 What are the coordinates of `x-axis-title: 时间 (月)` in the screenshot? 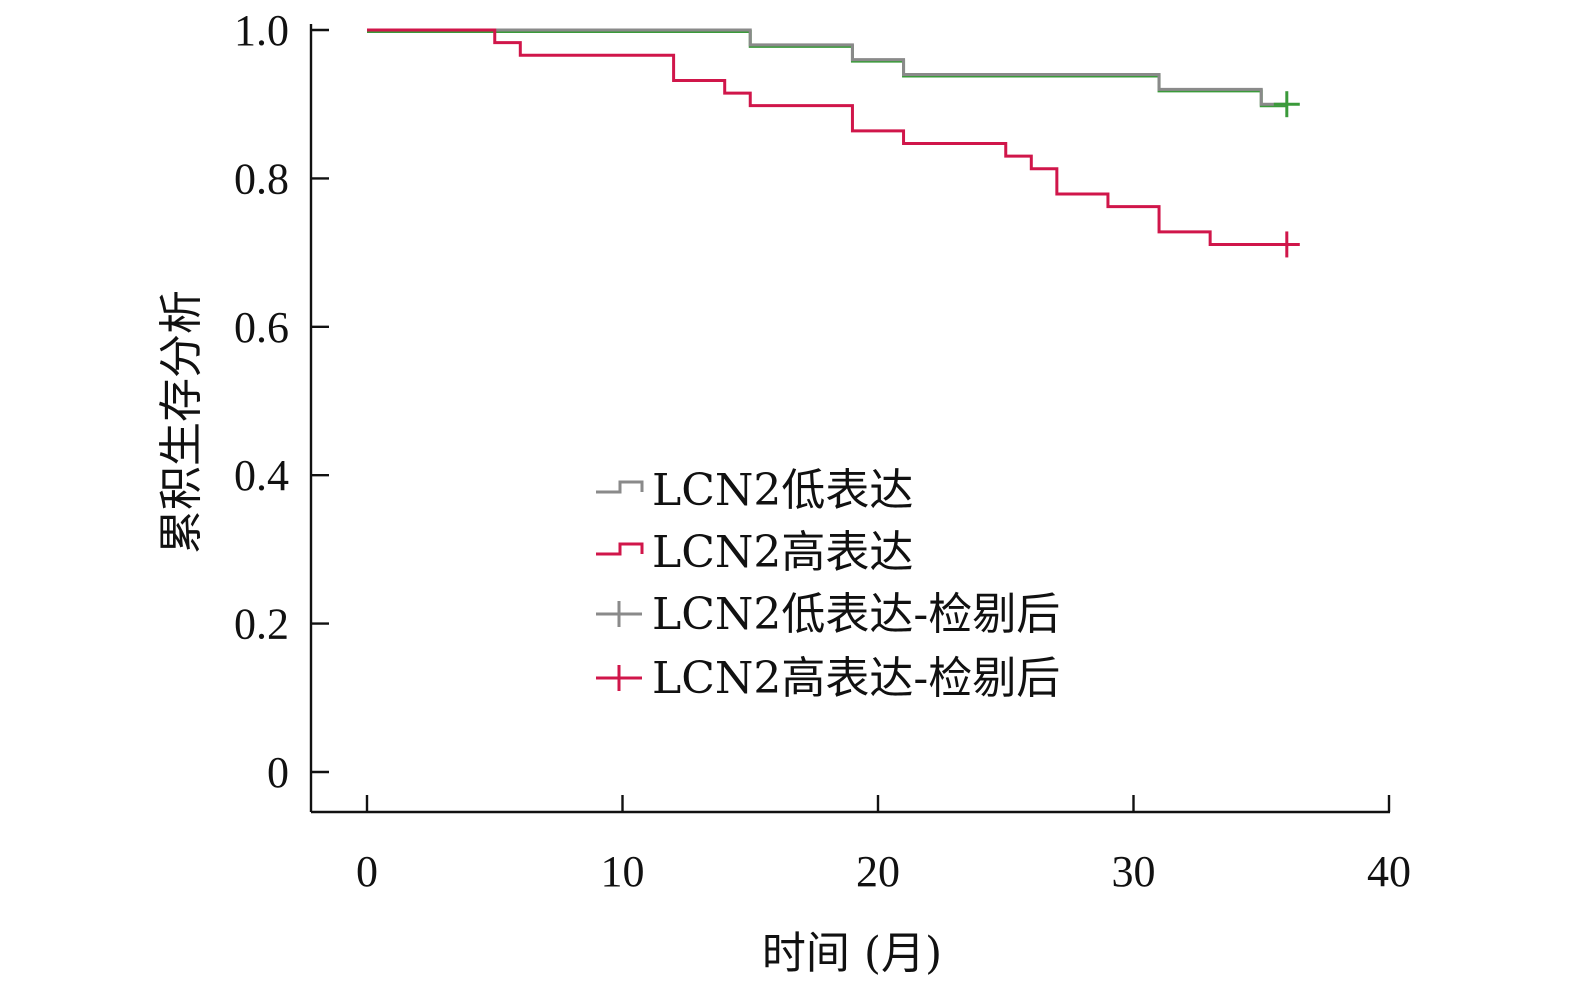 It's located at (852, 953).